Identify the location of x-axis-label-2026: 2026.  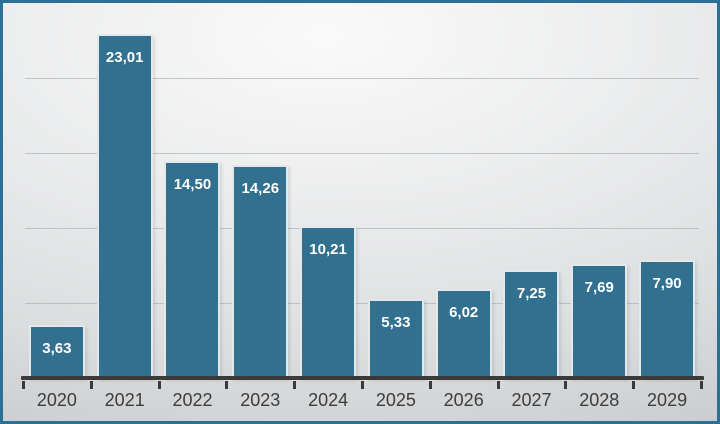
(463, 400).